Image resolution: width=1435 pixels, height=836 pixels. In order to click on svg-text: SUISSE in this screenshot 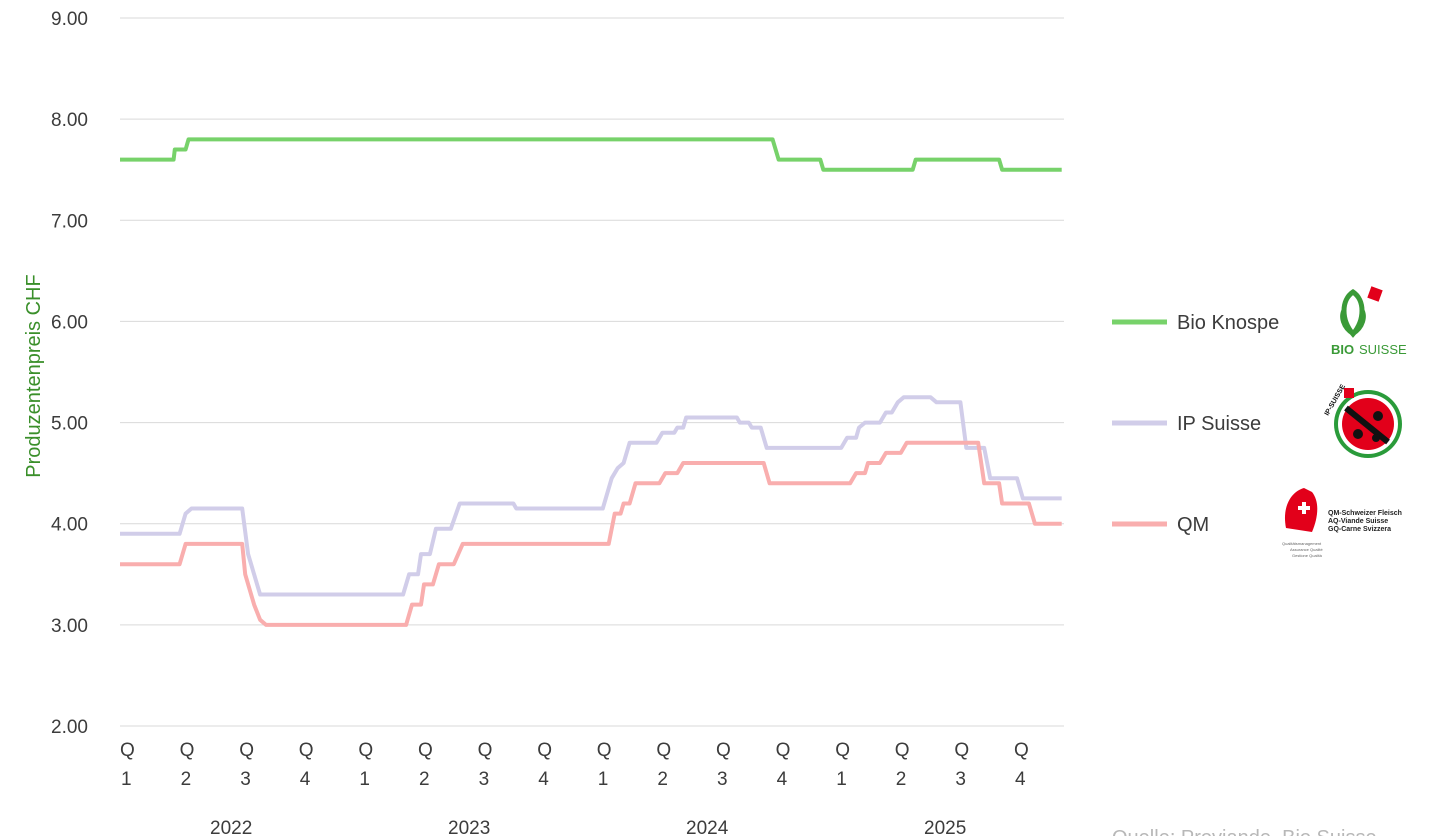, I will do `click(1383, 349)`.